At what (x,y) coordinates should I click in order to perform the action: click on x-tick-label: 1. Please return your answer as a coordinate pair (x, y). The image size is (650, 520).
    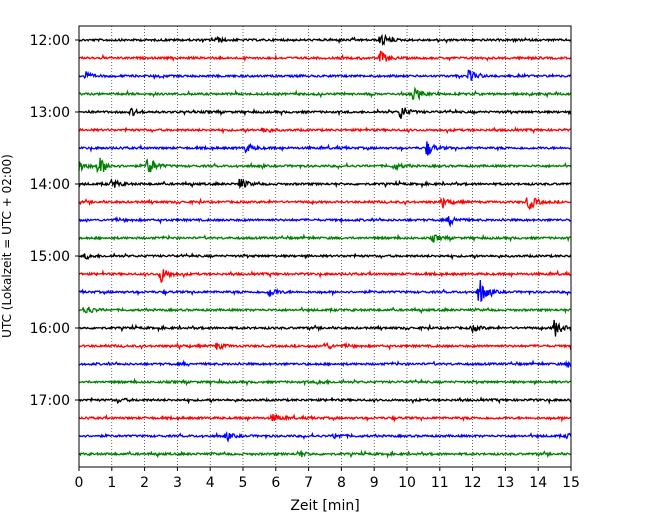
    Looking at the image, I should click on (111, 483).